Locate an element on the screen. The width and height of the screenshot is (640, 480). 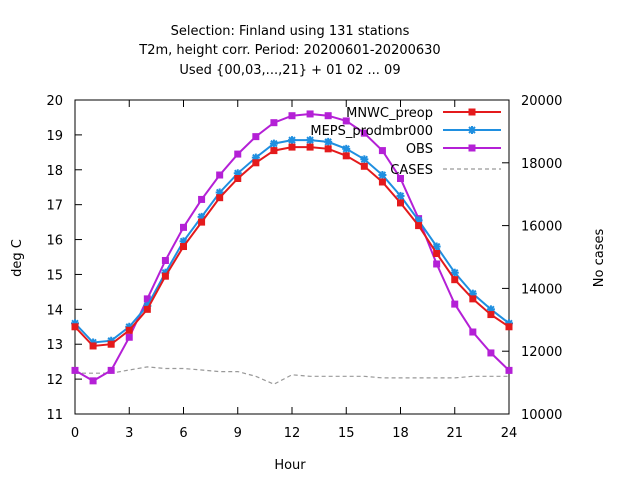
legend-marker-meps-prodmbr000 is located at coordinates (472, 130).